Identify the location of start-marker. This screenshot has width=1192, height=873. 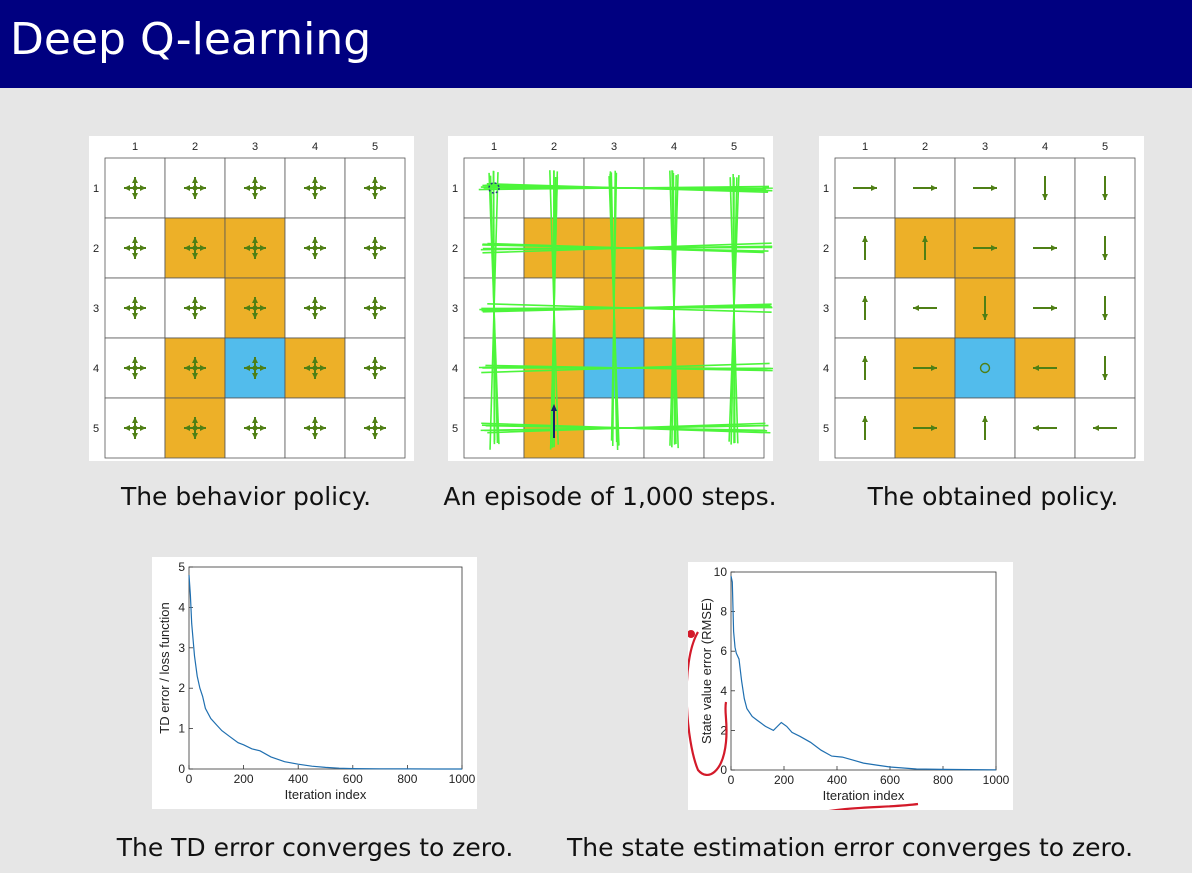
(494, 188).